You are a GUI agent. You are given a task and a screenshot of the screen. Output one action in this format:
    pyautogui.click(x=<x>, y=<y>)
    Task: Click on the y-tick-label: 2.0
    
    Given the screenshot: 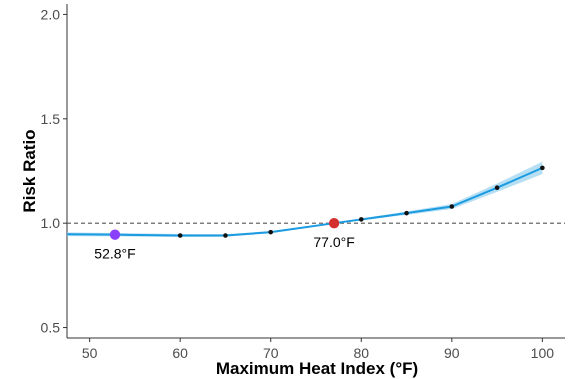 What is the action you would take?
    pyautogui.click(x=51, y=14)
    